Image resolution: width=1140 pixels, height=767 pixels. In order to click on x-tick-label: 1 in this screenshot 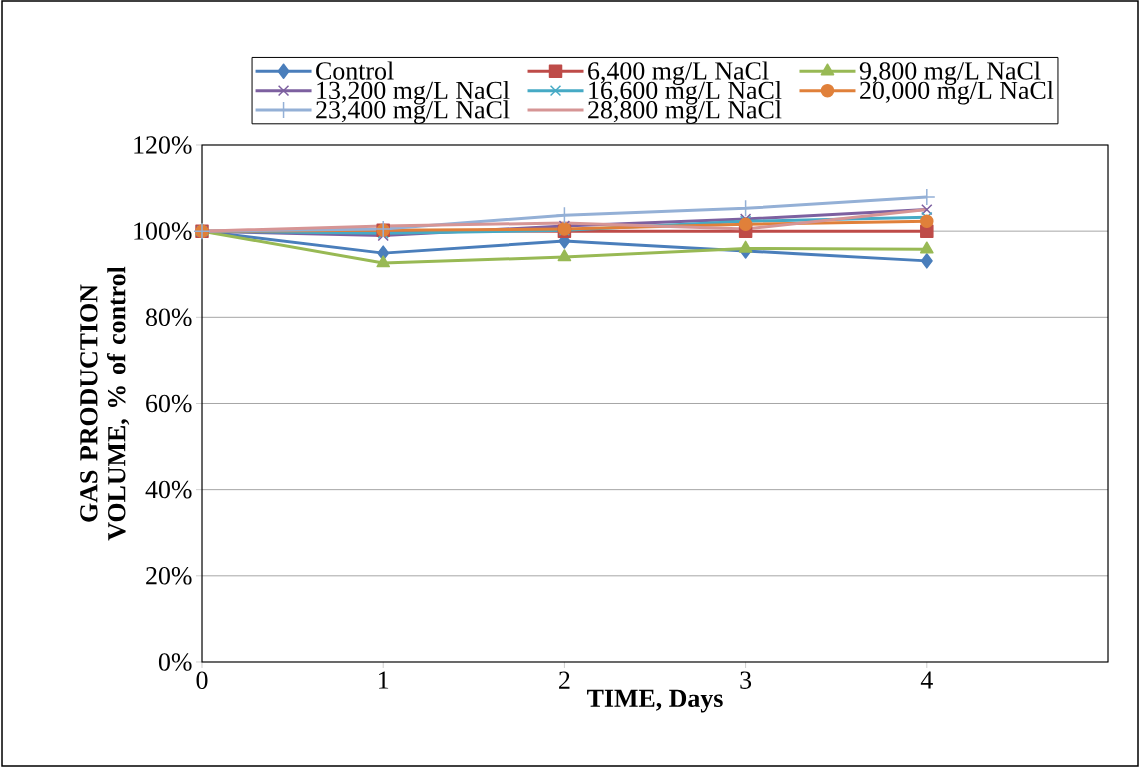, I will do `click(384, 680)`.